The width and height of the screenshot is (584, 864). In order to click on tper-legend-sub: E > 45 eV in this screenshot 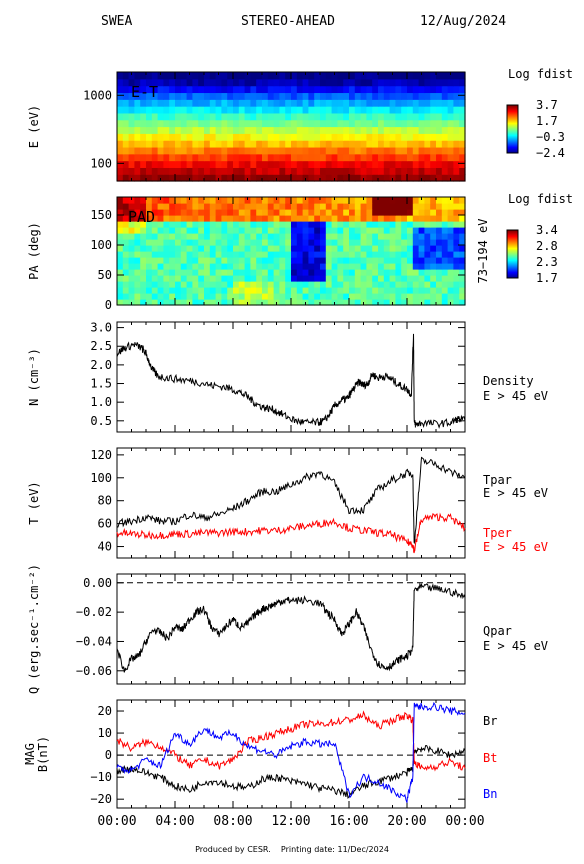, I will do `click(515, 547)`.